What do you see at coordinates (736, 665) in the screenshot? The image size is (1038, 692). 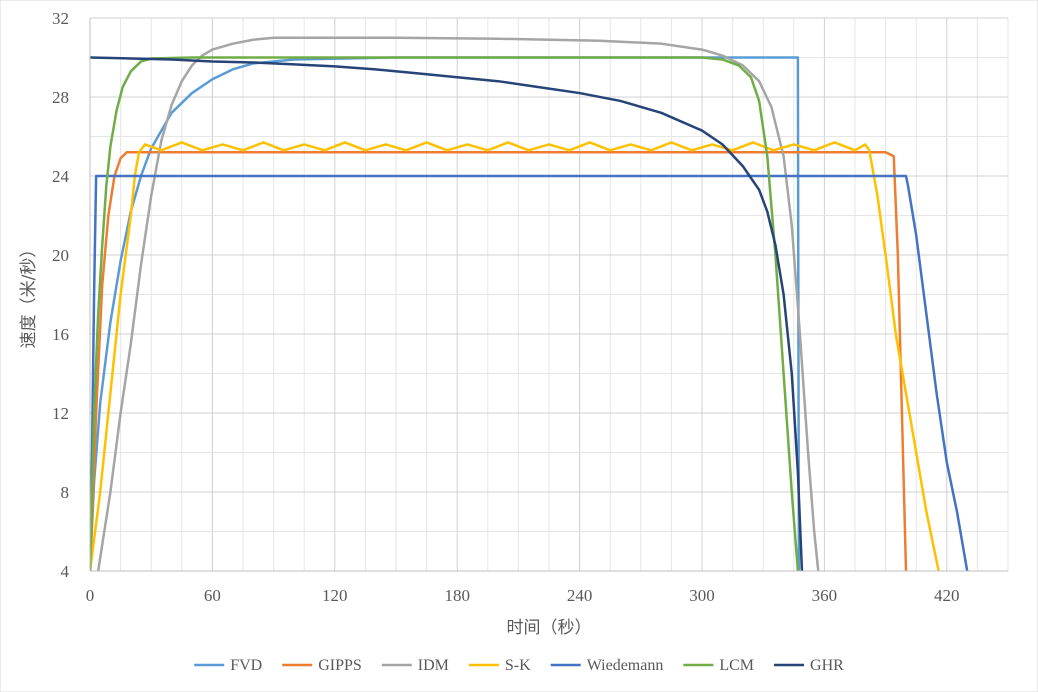 I see `legend-label: LCM` at bounding box center [736, 665].